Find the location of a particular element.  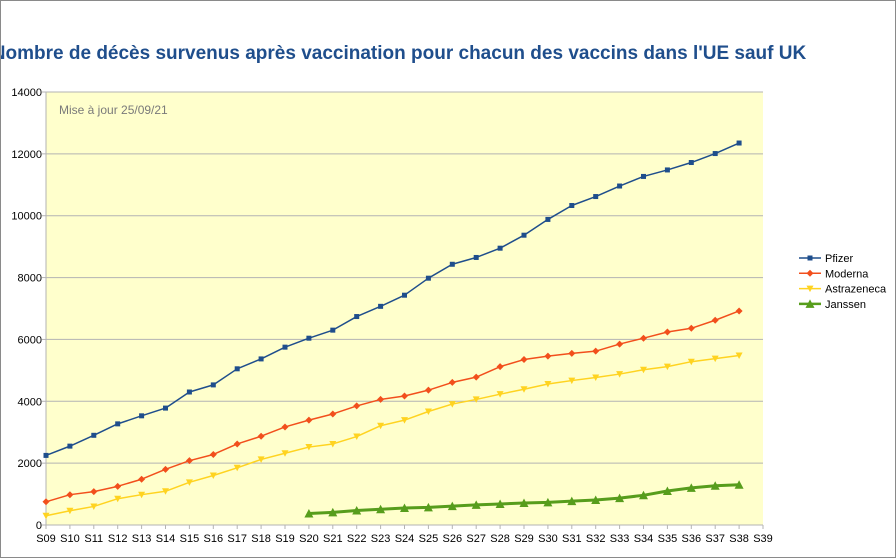

x-tick-label: S18 is located at coordinates (261, 539).